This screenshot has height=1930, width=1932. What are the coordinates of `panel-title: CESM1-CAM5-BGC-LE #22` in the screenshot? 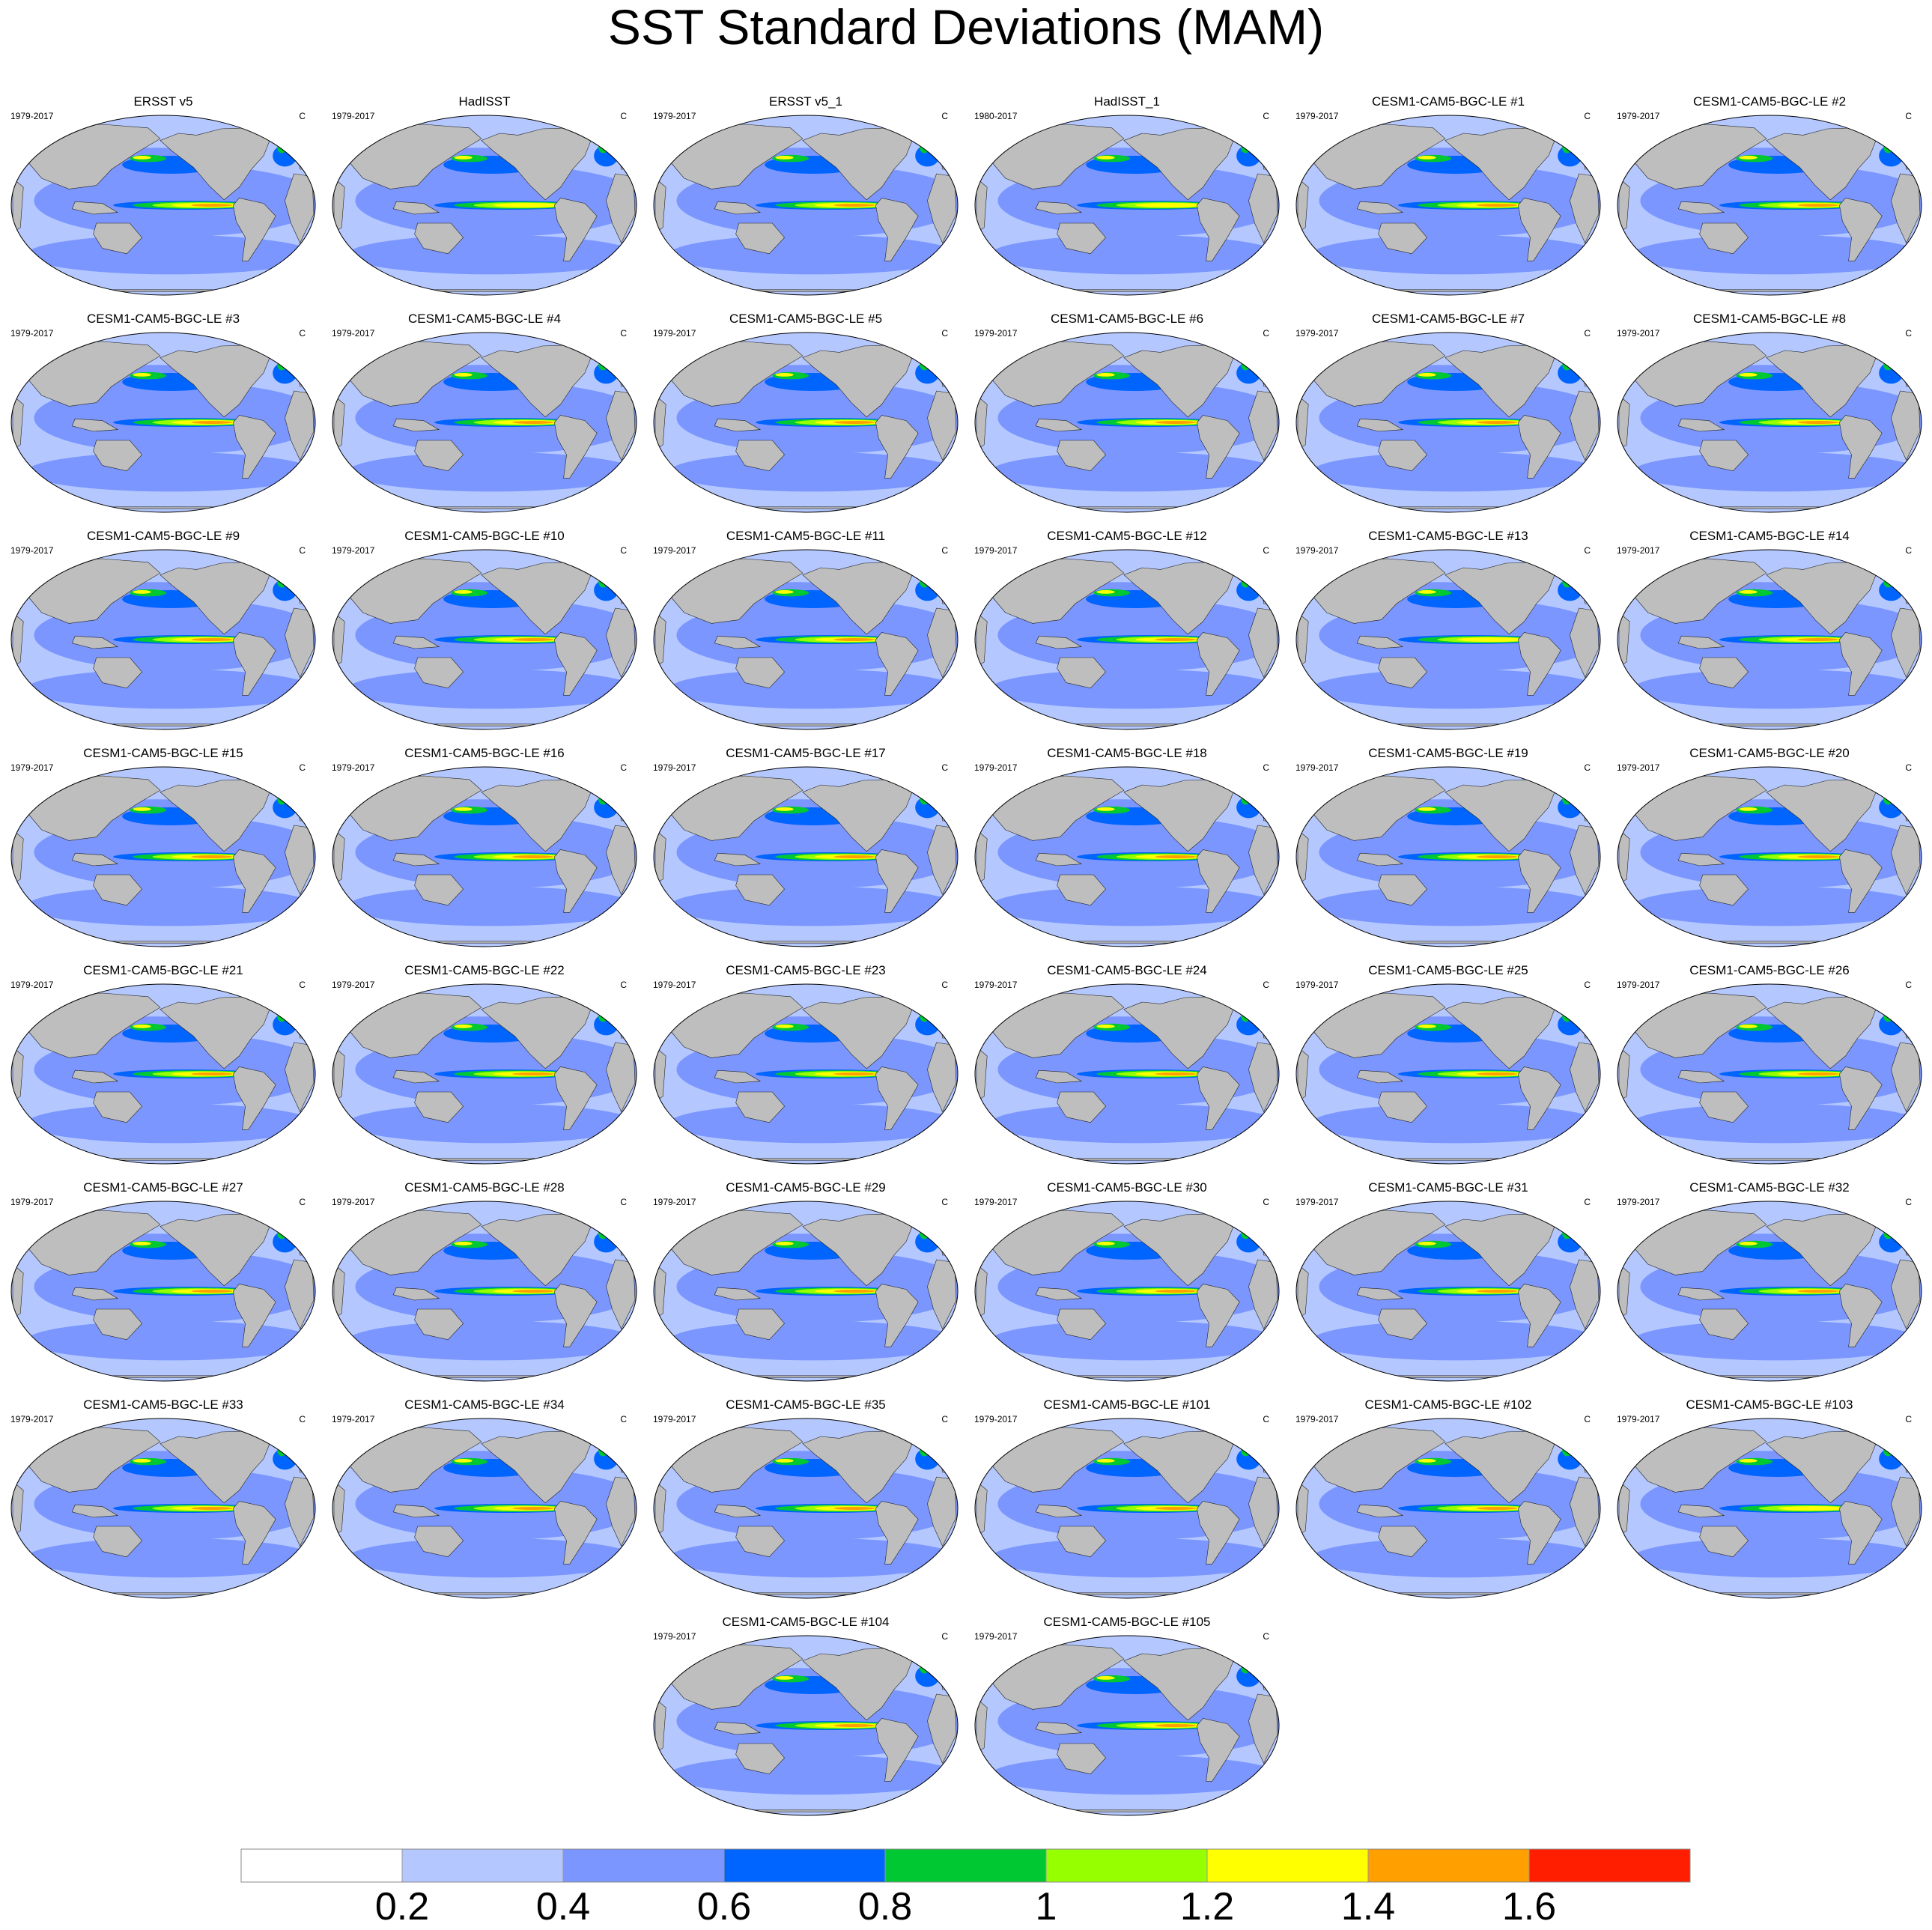 It's located at (484, 970).